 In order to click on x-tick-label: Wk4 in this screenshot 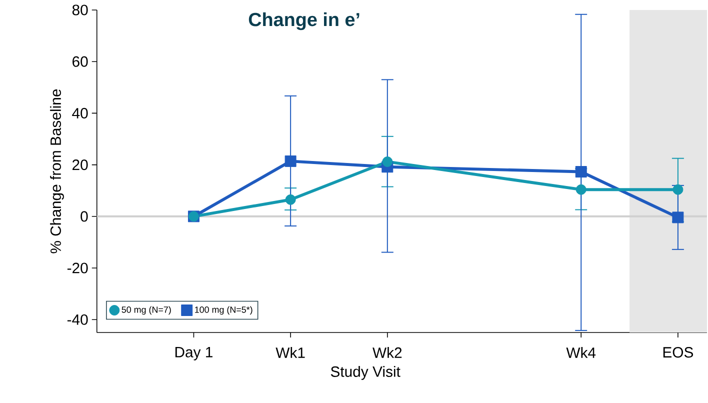, I will do `click(581, 352)`.